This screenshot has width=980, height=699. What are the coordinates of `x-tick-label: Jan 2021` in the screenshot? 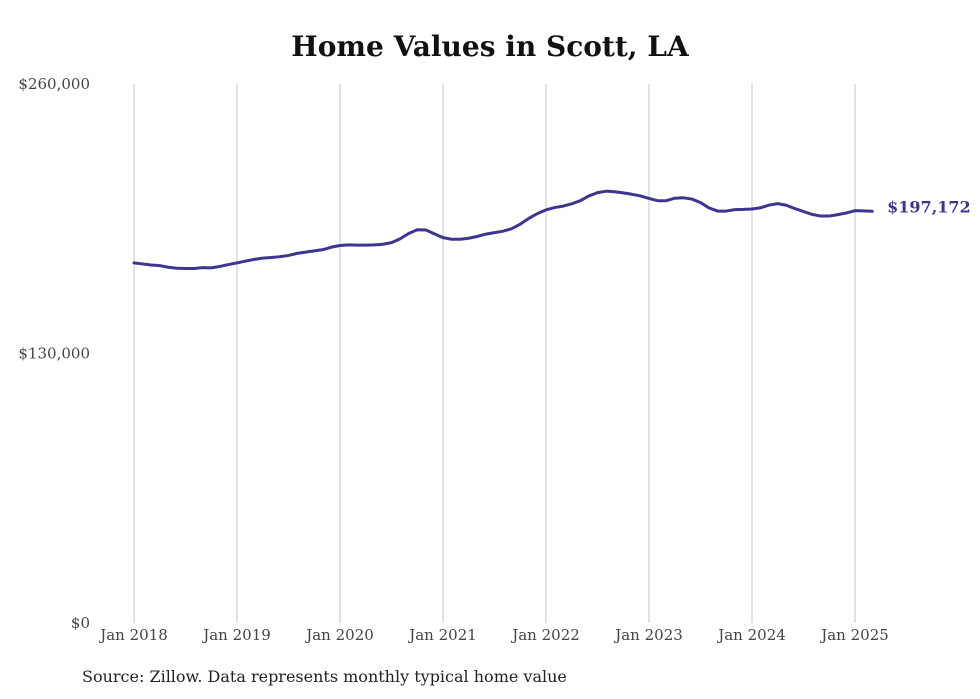 It's located at (442, 635).